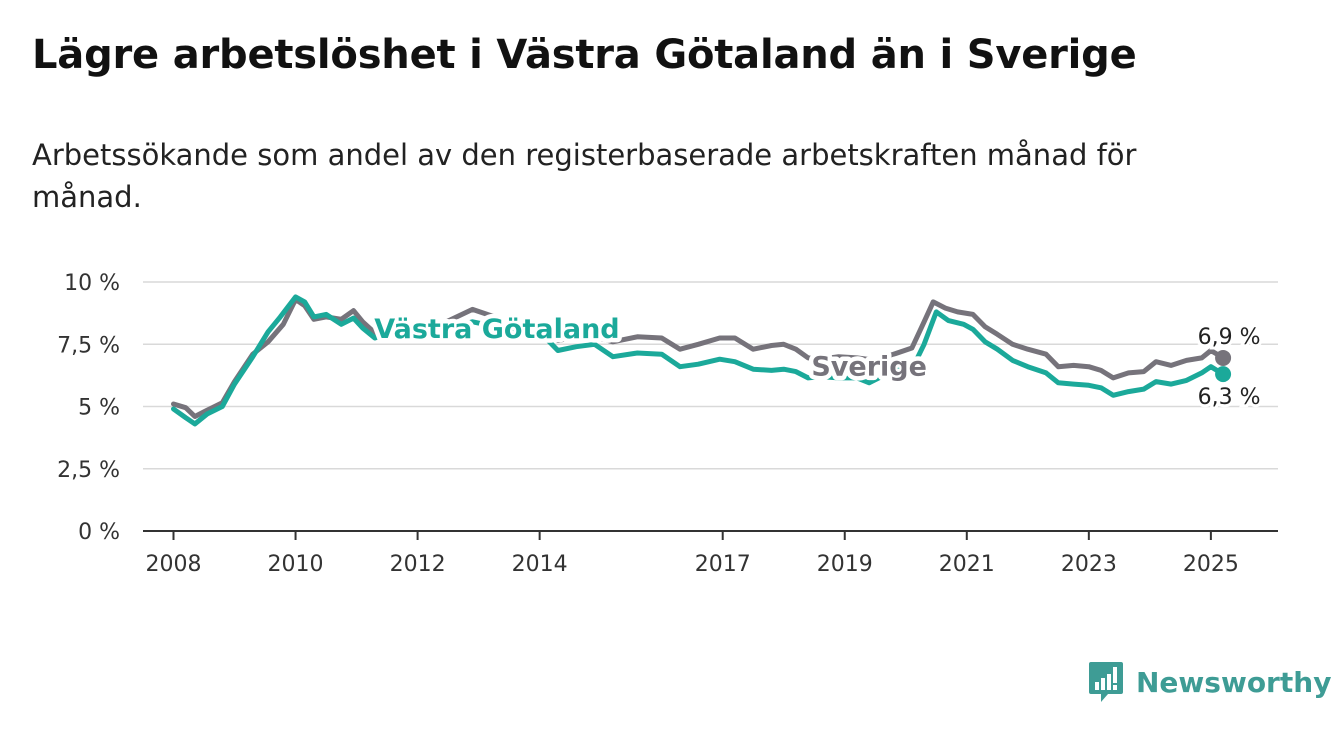 The height and width of the screenshot is (734, 1340). What do you see at coordinates (1211, 564) in the screenshot?
I see `x-tick-label: 2025` at bounding box center [1211, 564].